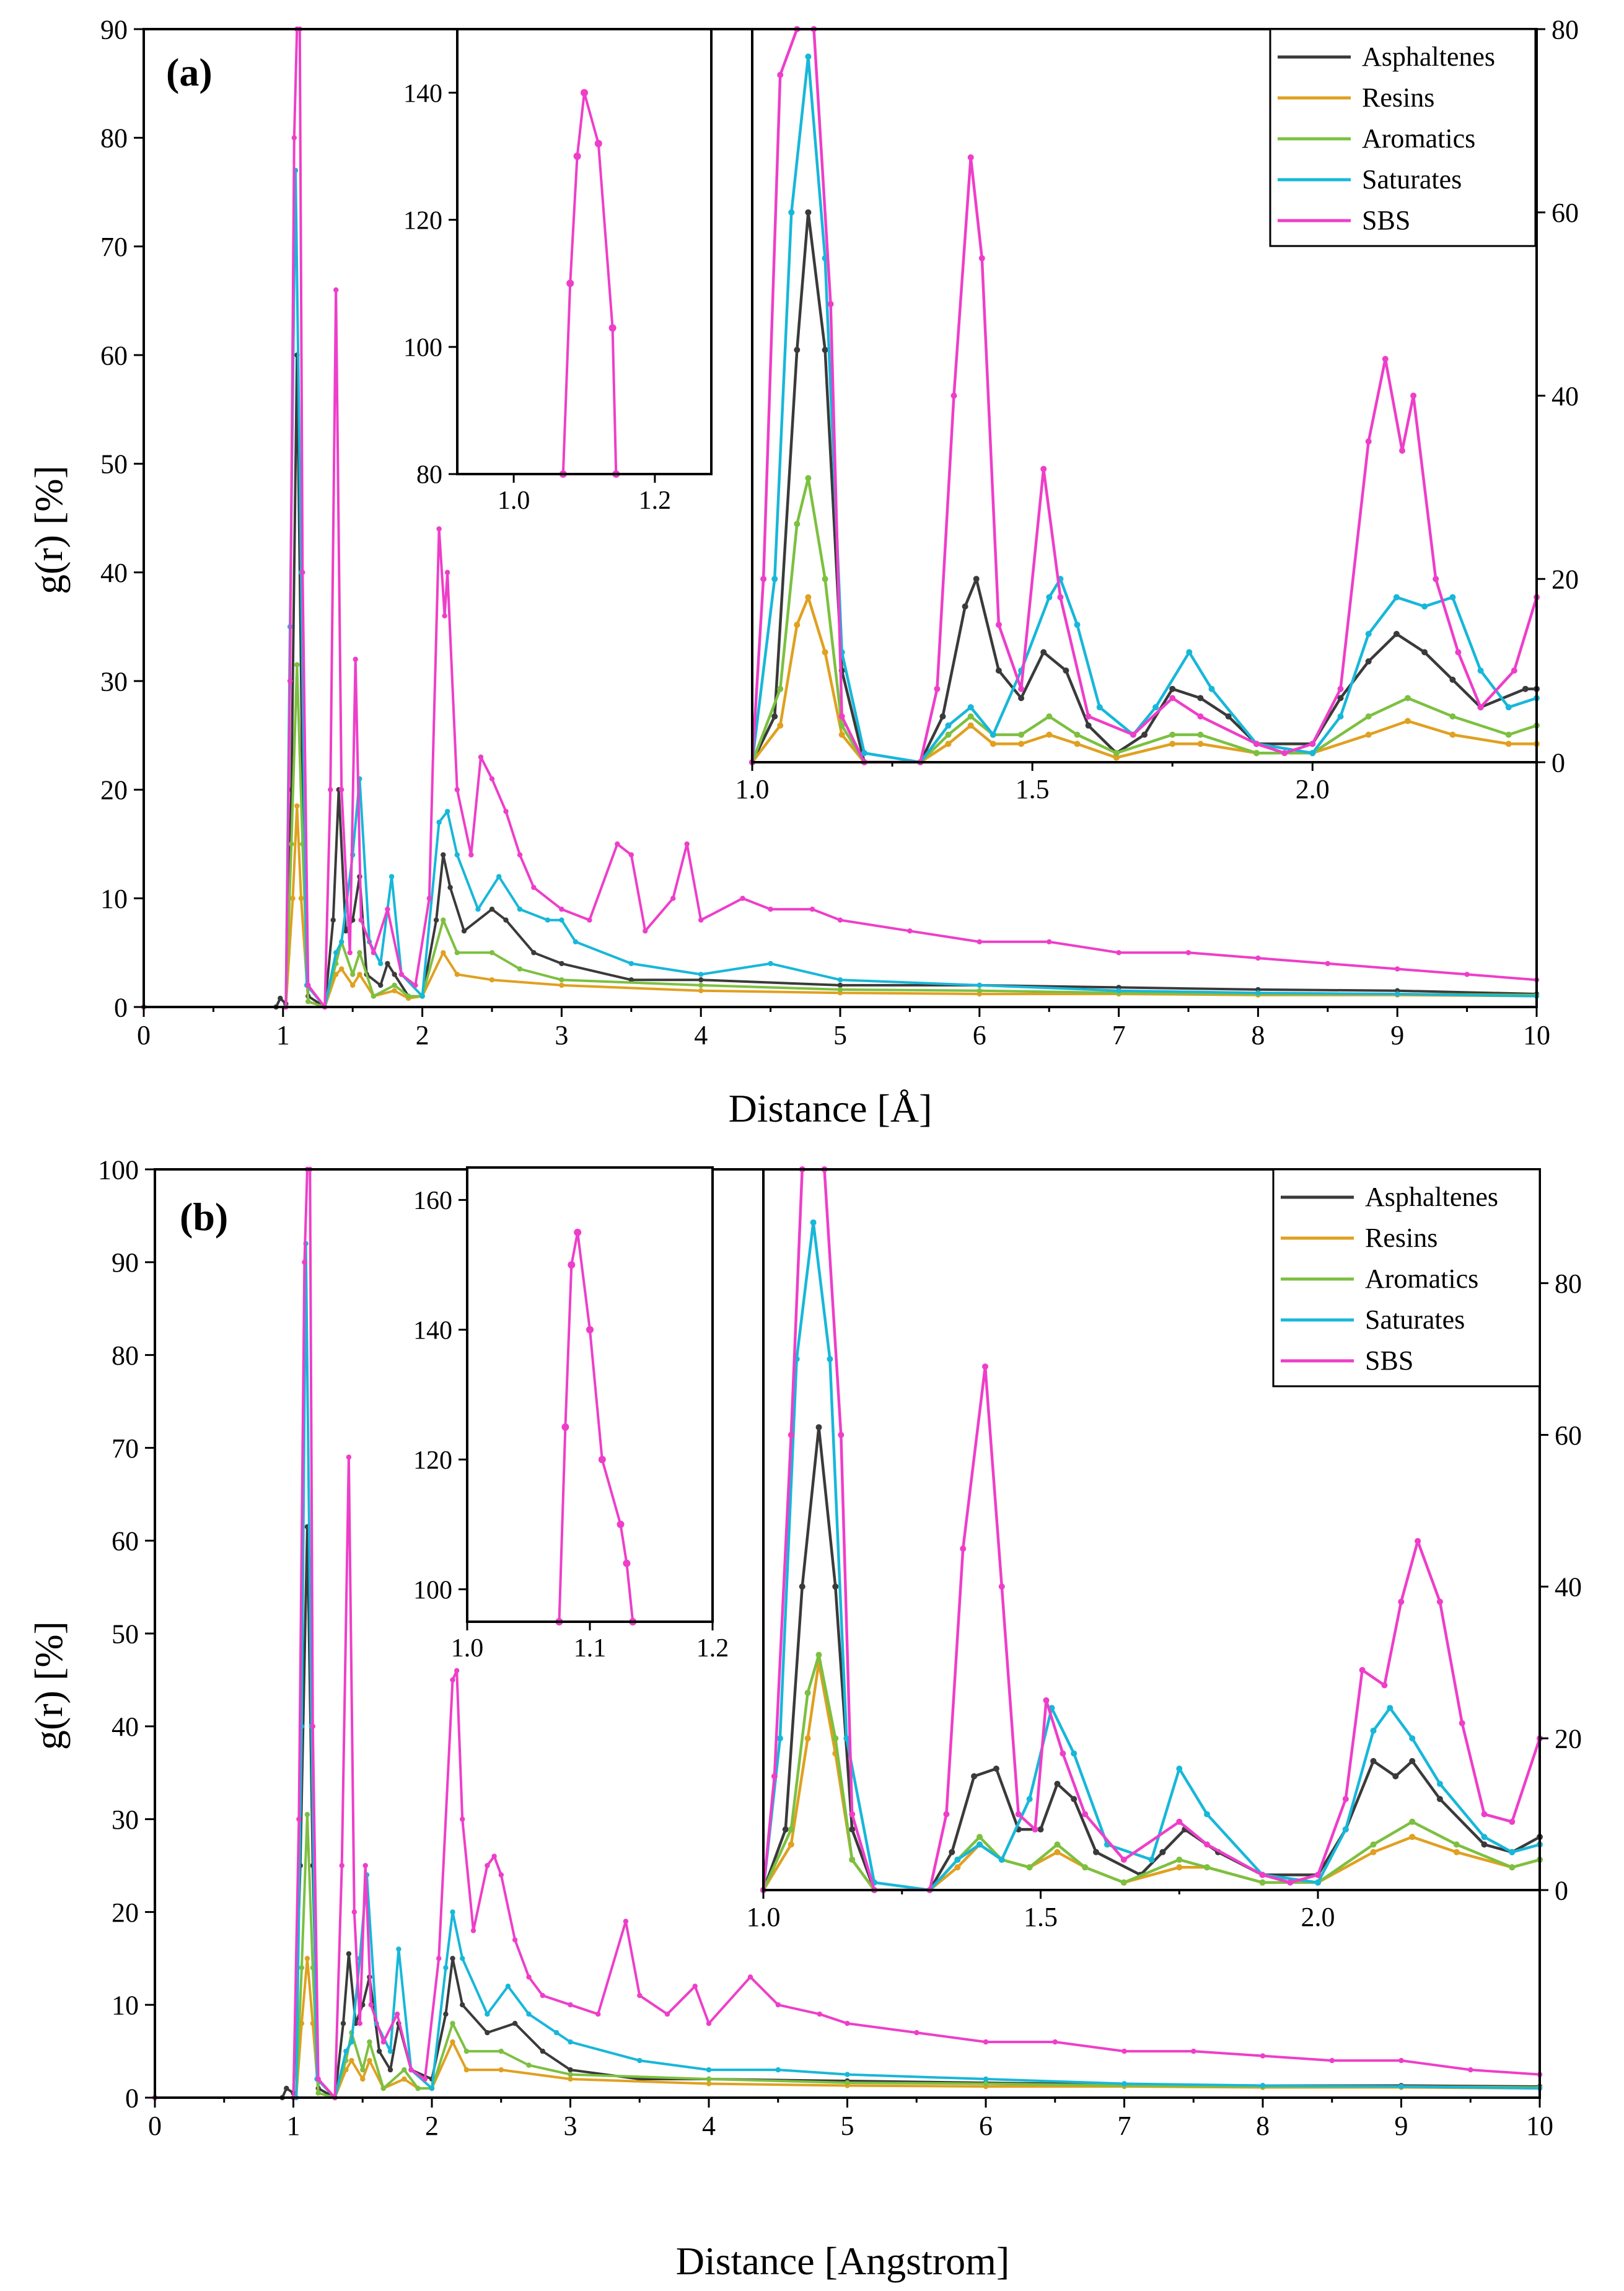 The image size is (1624, 2291). Describe the element at coordinates (429, 476) in the screenshot. I see `a-zoom-y-tick-label-80: 80` at that location.